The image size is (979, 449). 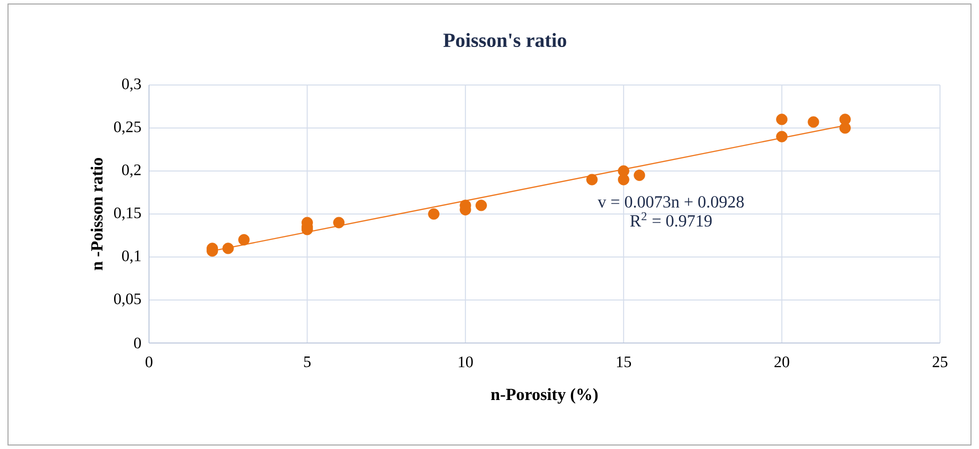 I want to click on chart-title: Poisson's ratio, so click(x=504, y=40).